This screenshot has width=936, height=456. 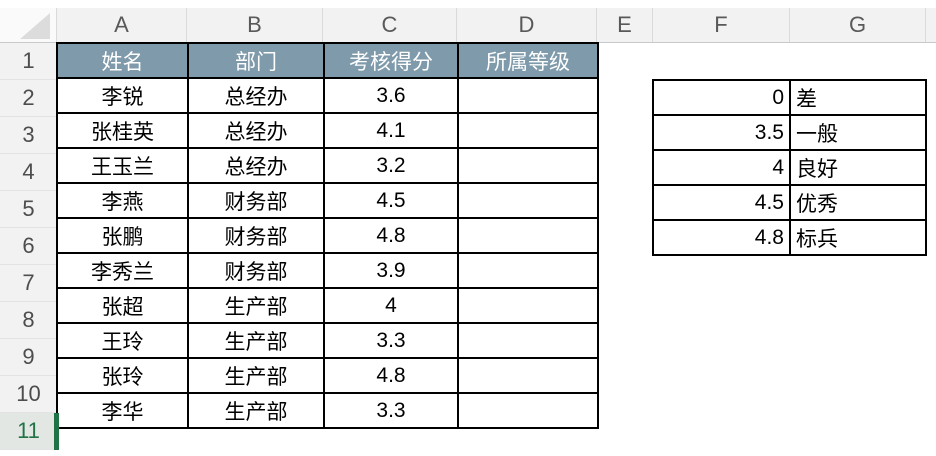 What do you see at coordinates (858, 202) in the screenshot?
I see `cell-g5: 优秀` at bounding box center [858, 202].